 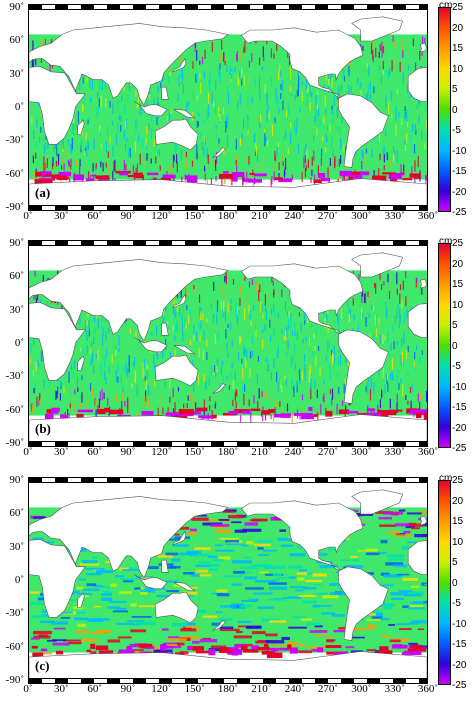 What do you see at coordinates (61, 216) in the screenshot?
I see `longitude-tick-label: 30˚` at bounding box center [61, 216].